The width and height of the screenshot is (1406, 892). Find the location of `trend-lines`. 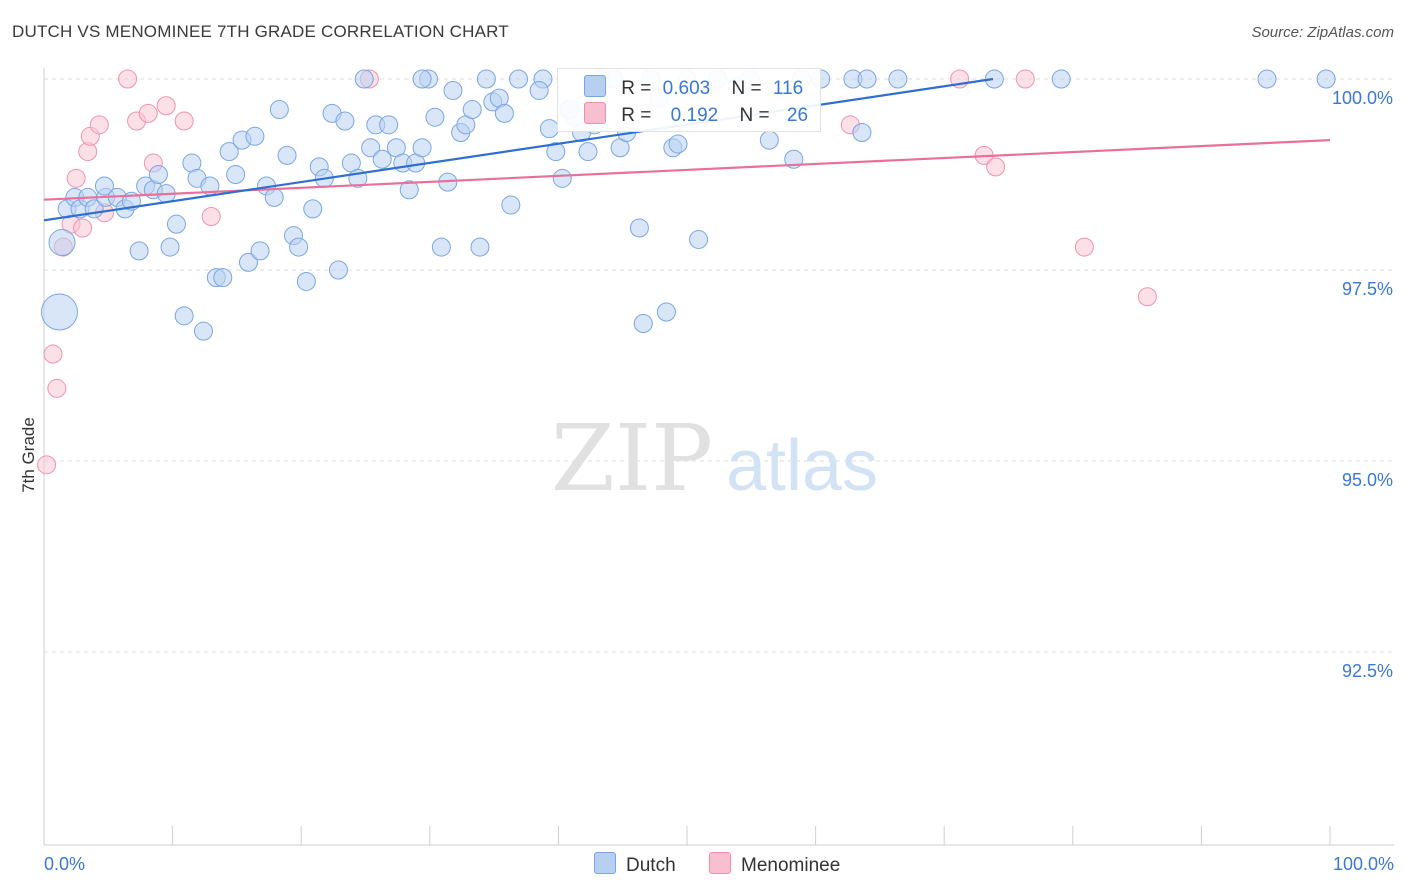

trend-lines is located at coordinates (687, 149).